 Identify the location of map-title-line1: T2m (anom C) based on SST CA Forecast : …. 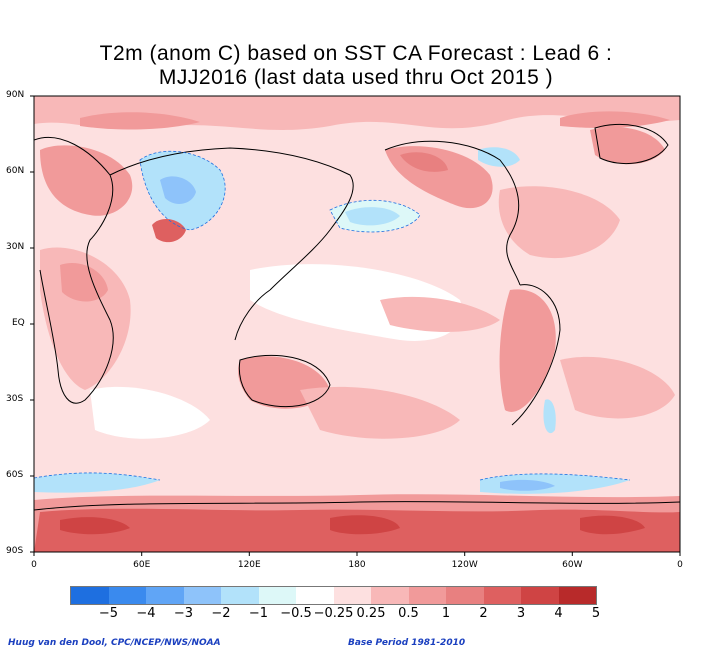
(356, 53).